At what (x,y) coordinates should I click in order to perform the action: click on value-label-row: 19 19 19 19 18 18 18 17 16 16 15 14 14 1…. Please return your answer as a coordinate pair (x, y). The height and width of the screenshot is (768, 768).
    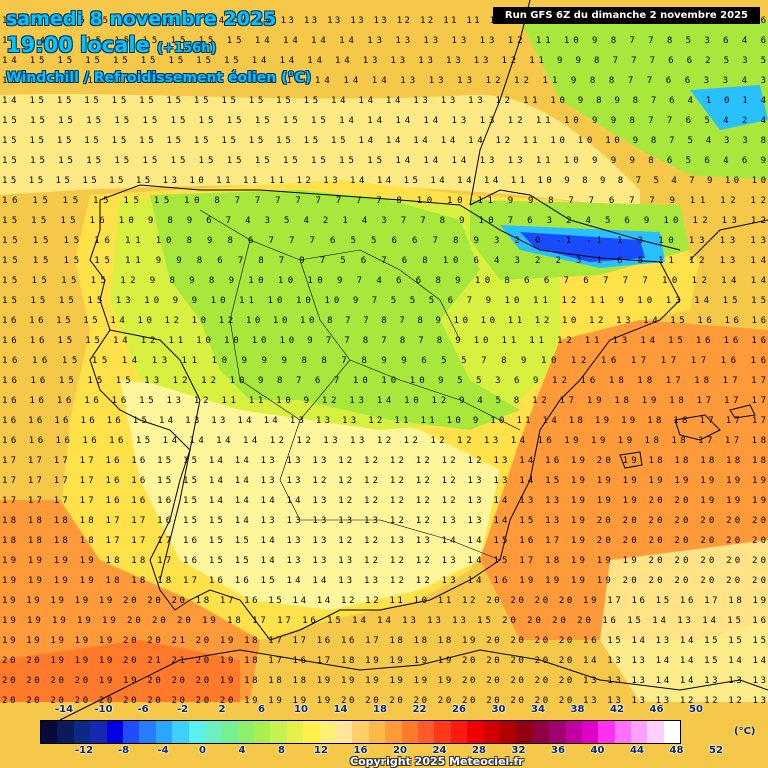
    Looking at the image, I should click on (384, 581).